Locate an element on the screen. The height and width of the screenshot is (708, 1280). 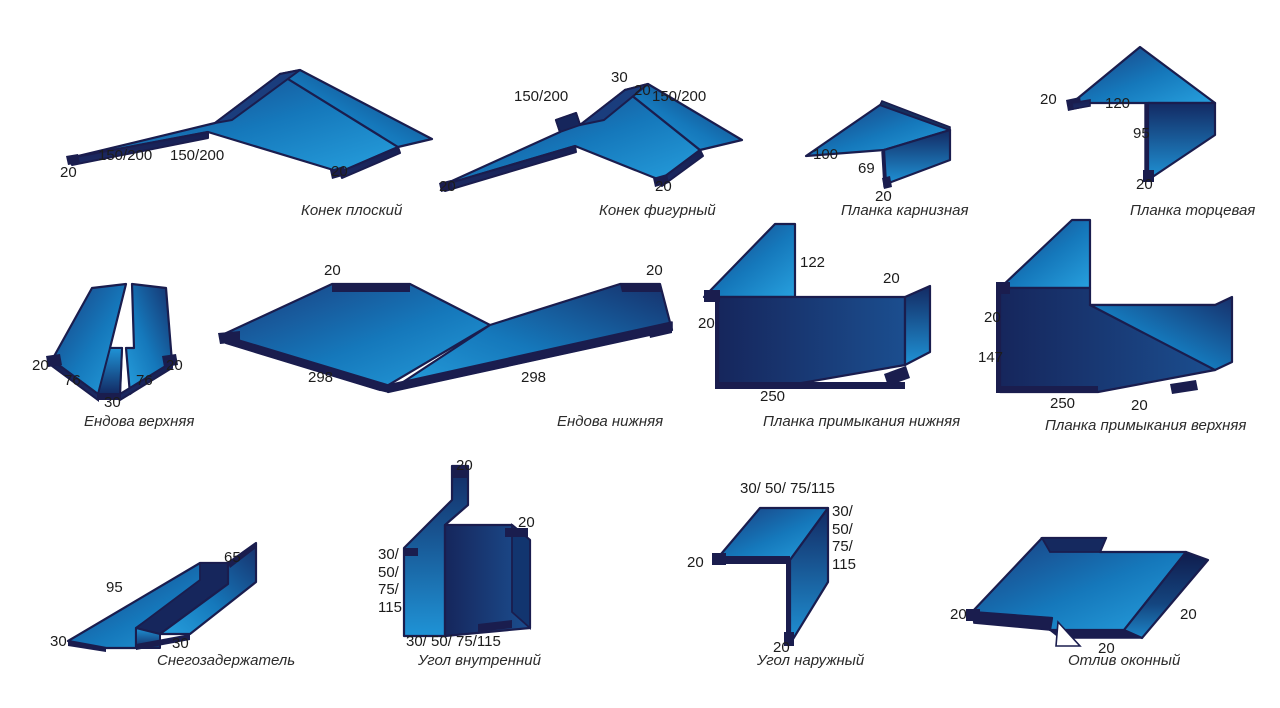
caption-planka-torcevaya: Планка торцевая is located at coordinates (1193, 210).